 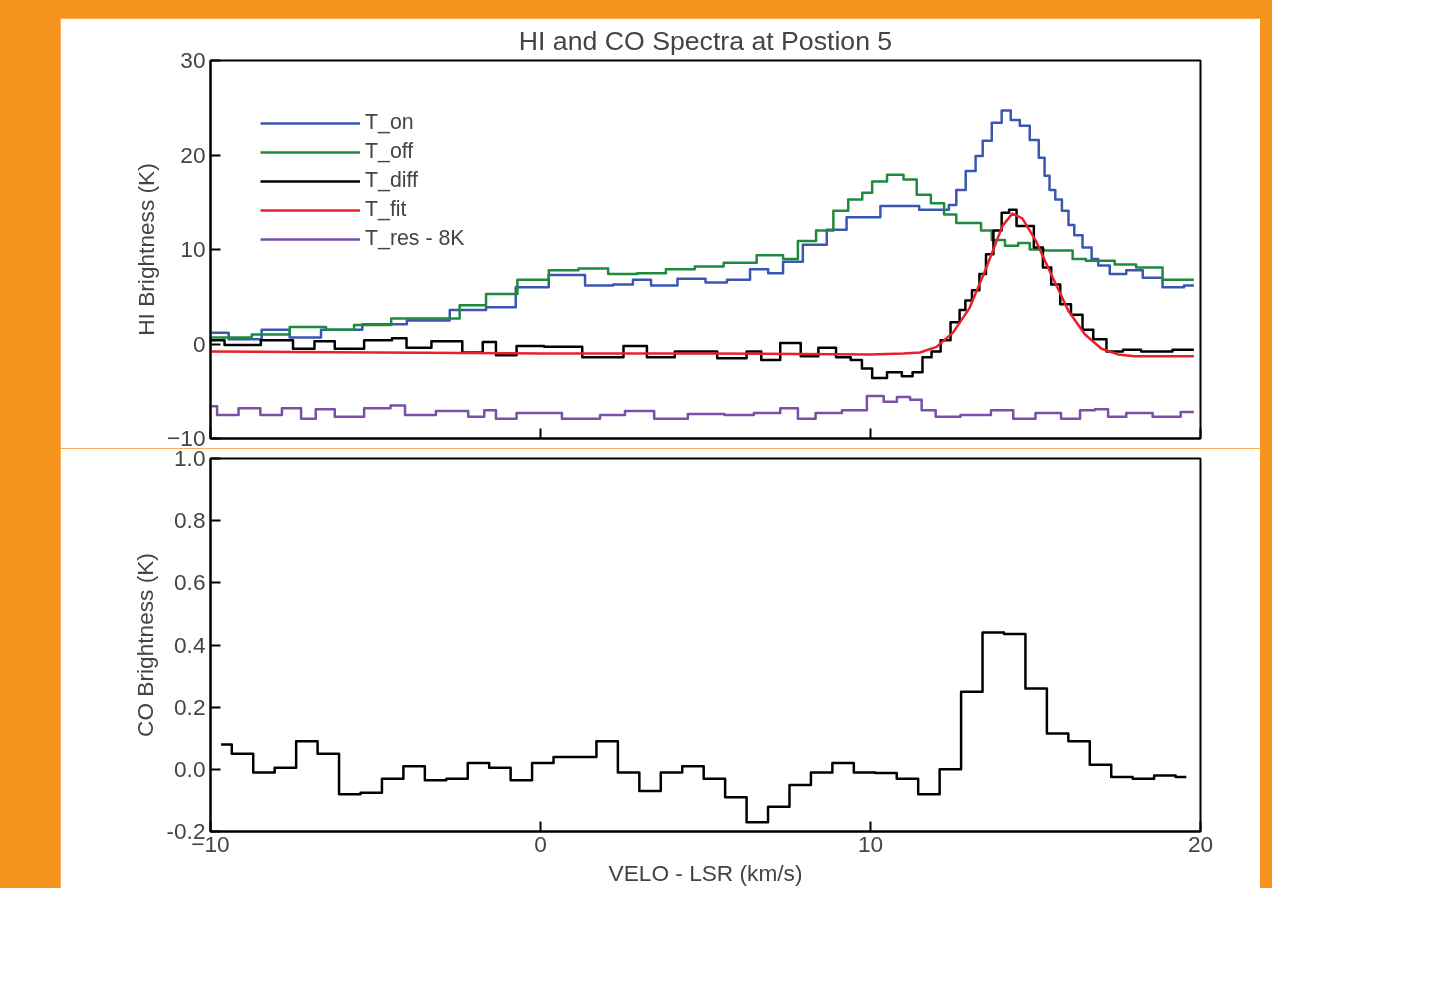 I want to click on y-tick-label: 0.6, so click(x=190, y=582).